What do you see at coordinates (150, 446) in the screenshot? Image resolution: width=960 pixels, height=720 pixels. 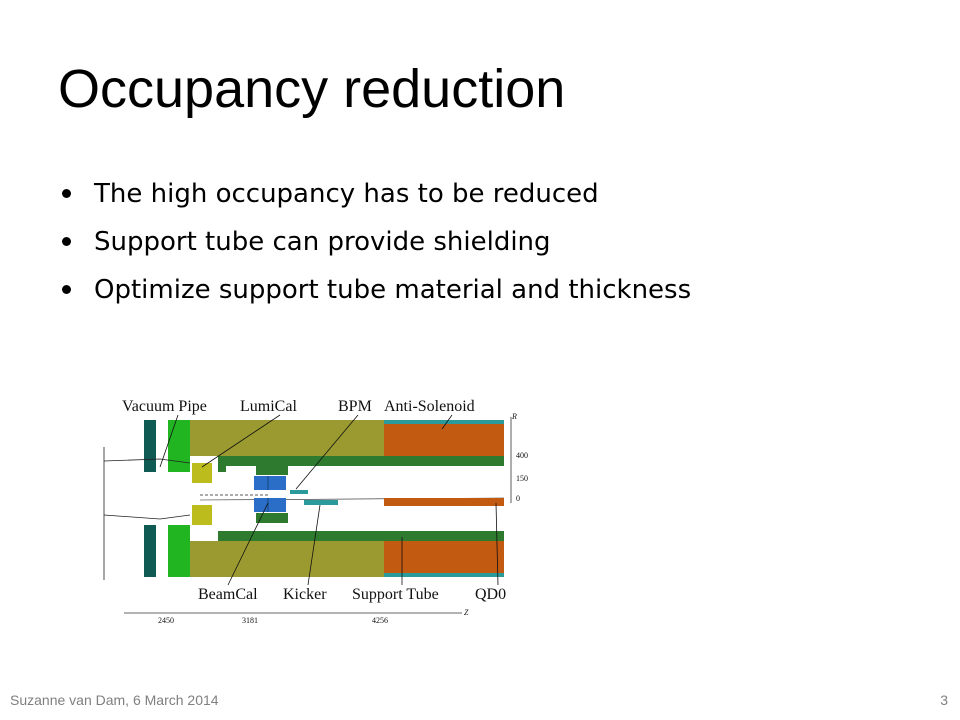 I see `dark-teal-block-top` at bounding box center [150, 446].